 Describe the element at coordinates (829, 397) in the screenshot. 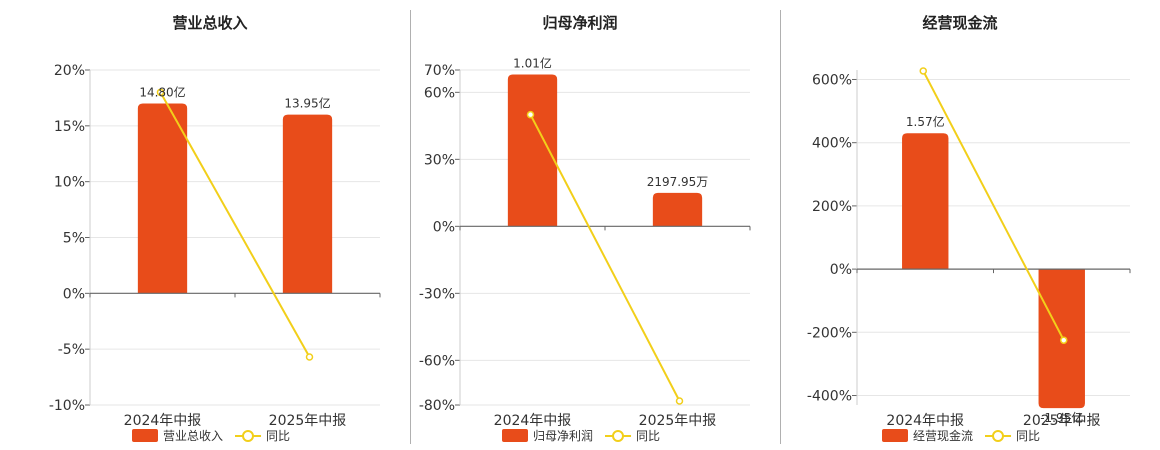

I see `y-tick-label: -400%` at that location.